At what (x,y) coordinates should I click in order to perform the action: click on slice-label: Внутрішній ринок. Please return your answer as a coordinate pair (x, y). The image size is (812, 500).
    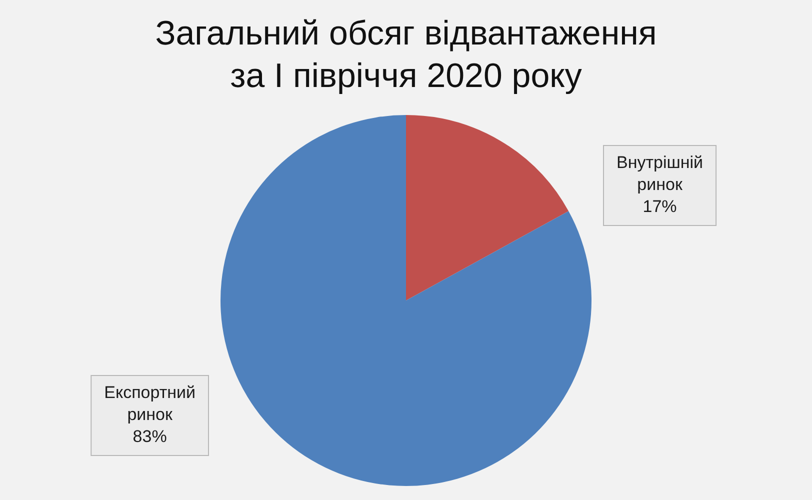
    Looking at the image, I should click on (660, 173).